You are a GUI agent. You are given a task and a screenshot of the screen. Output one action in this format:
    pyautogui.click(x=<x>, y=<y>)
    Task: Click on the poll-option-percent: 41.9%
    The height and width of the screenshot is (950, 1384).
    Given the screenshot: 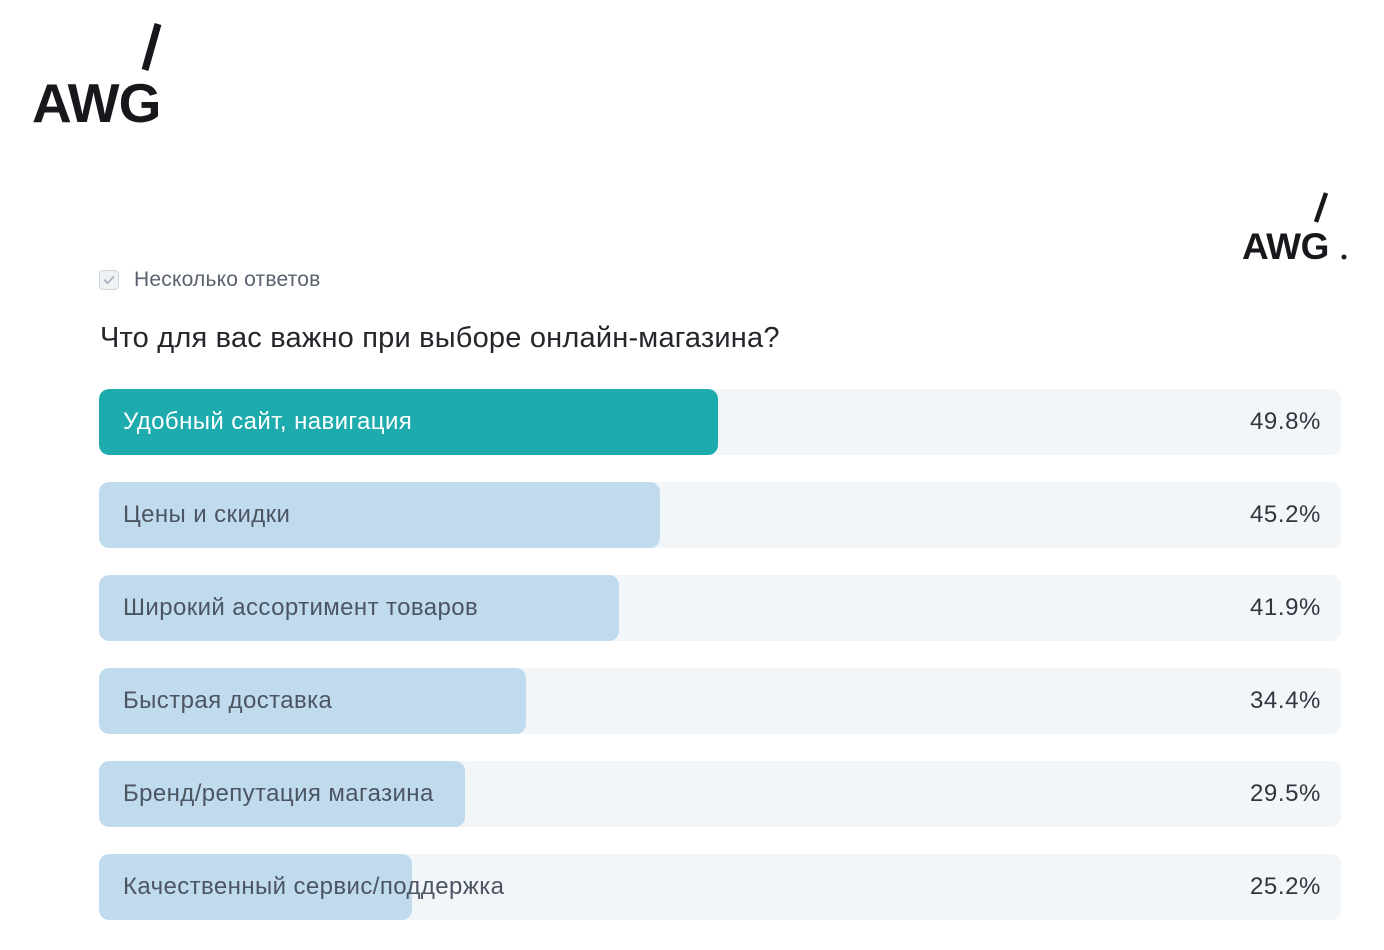 What is the action you would take?
    pyautogui.click(x=1285, y=607)
    